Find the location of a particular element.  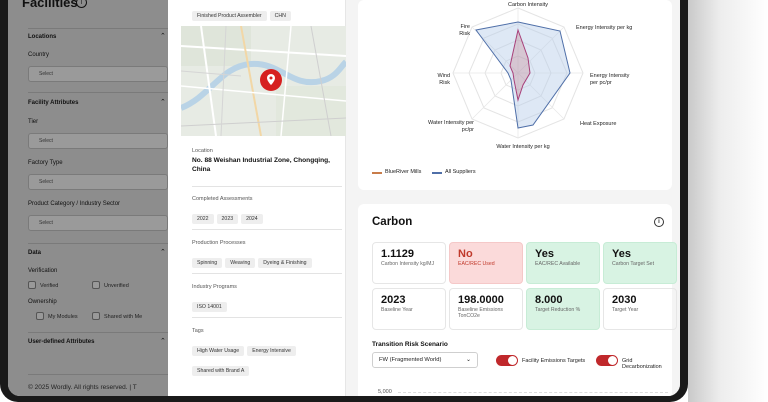

process-chip: Dyeing & Finishing is located at coordinates (285, 263).